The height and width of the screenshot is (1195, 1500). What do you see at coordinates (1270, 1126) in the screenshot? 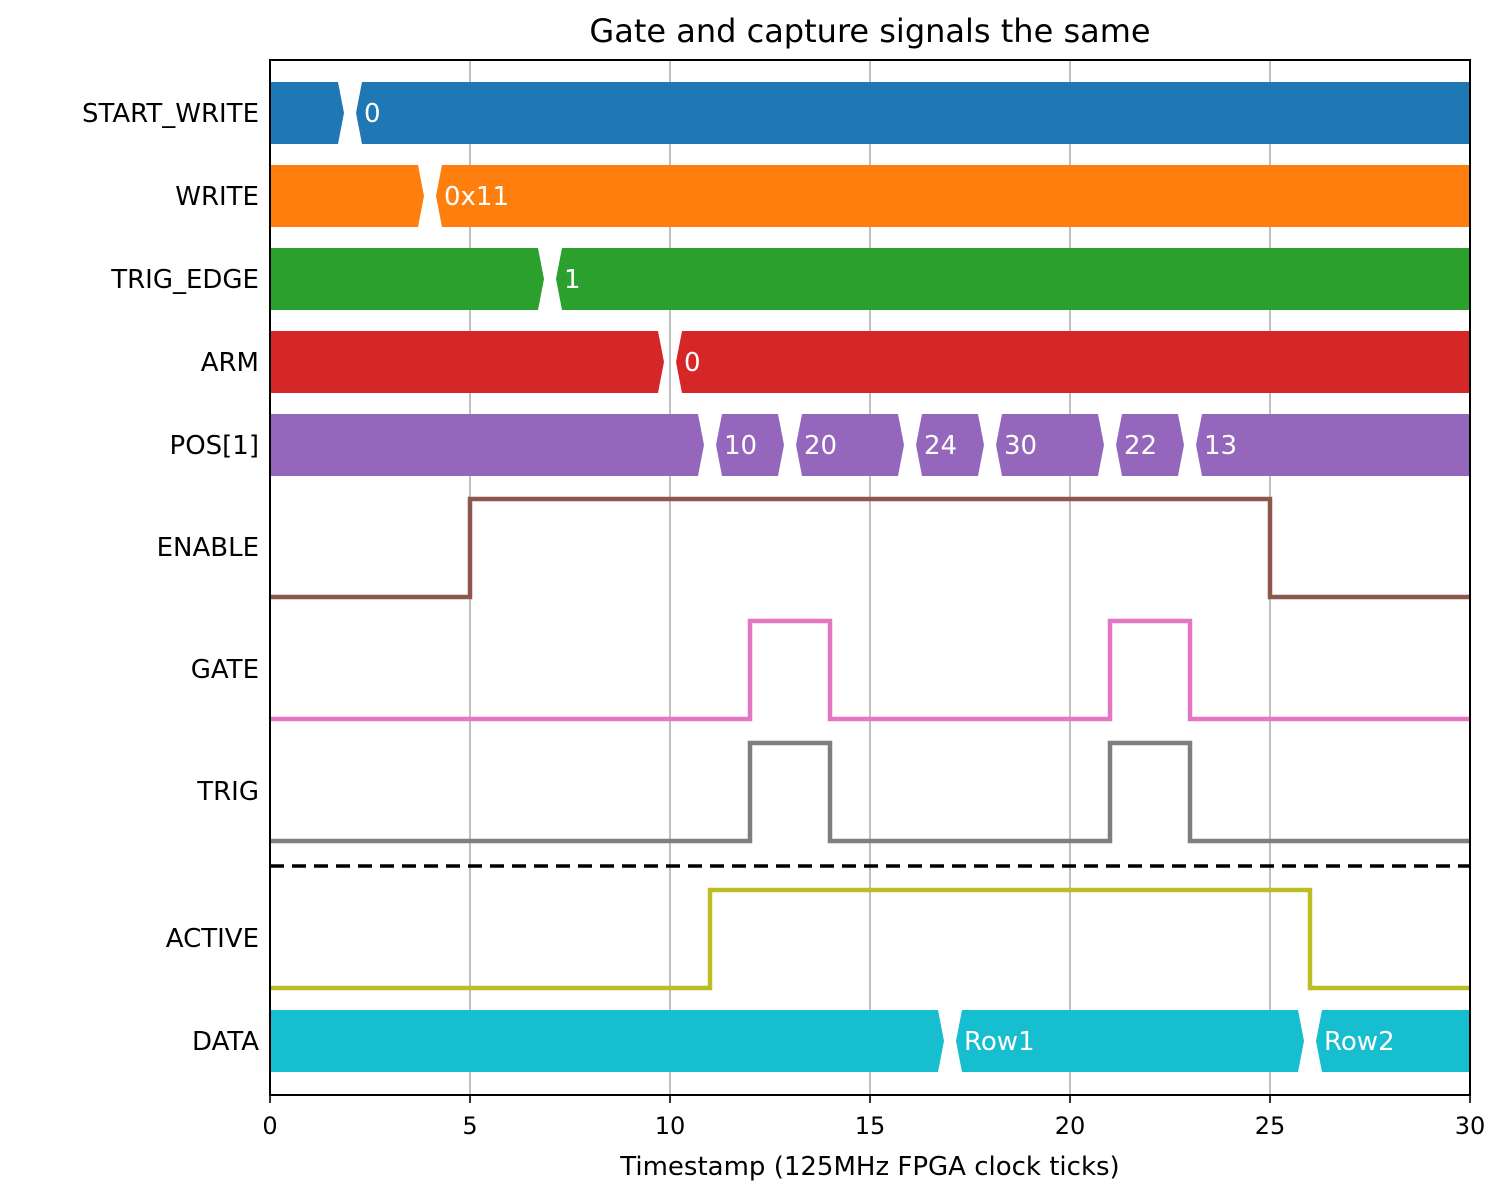
I see `x-tick-label: 25` at bounding box center [1270, 1126].